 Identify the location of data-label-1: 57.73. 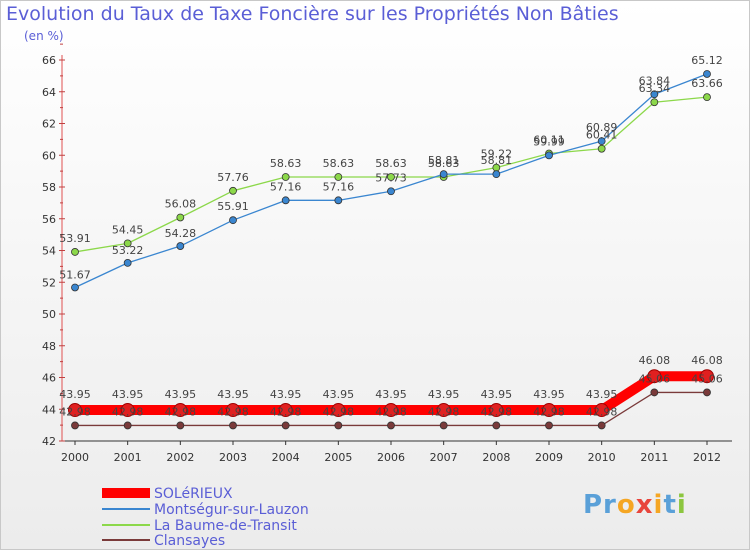
(391, 177).